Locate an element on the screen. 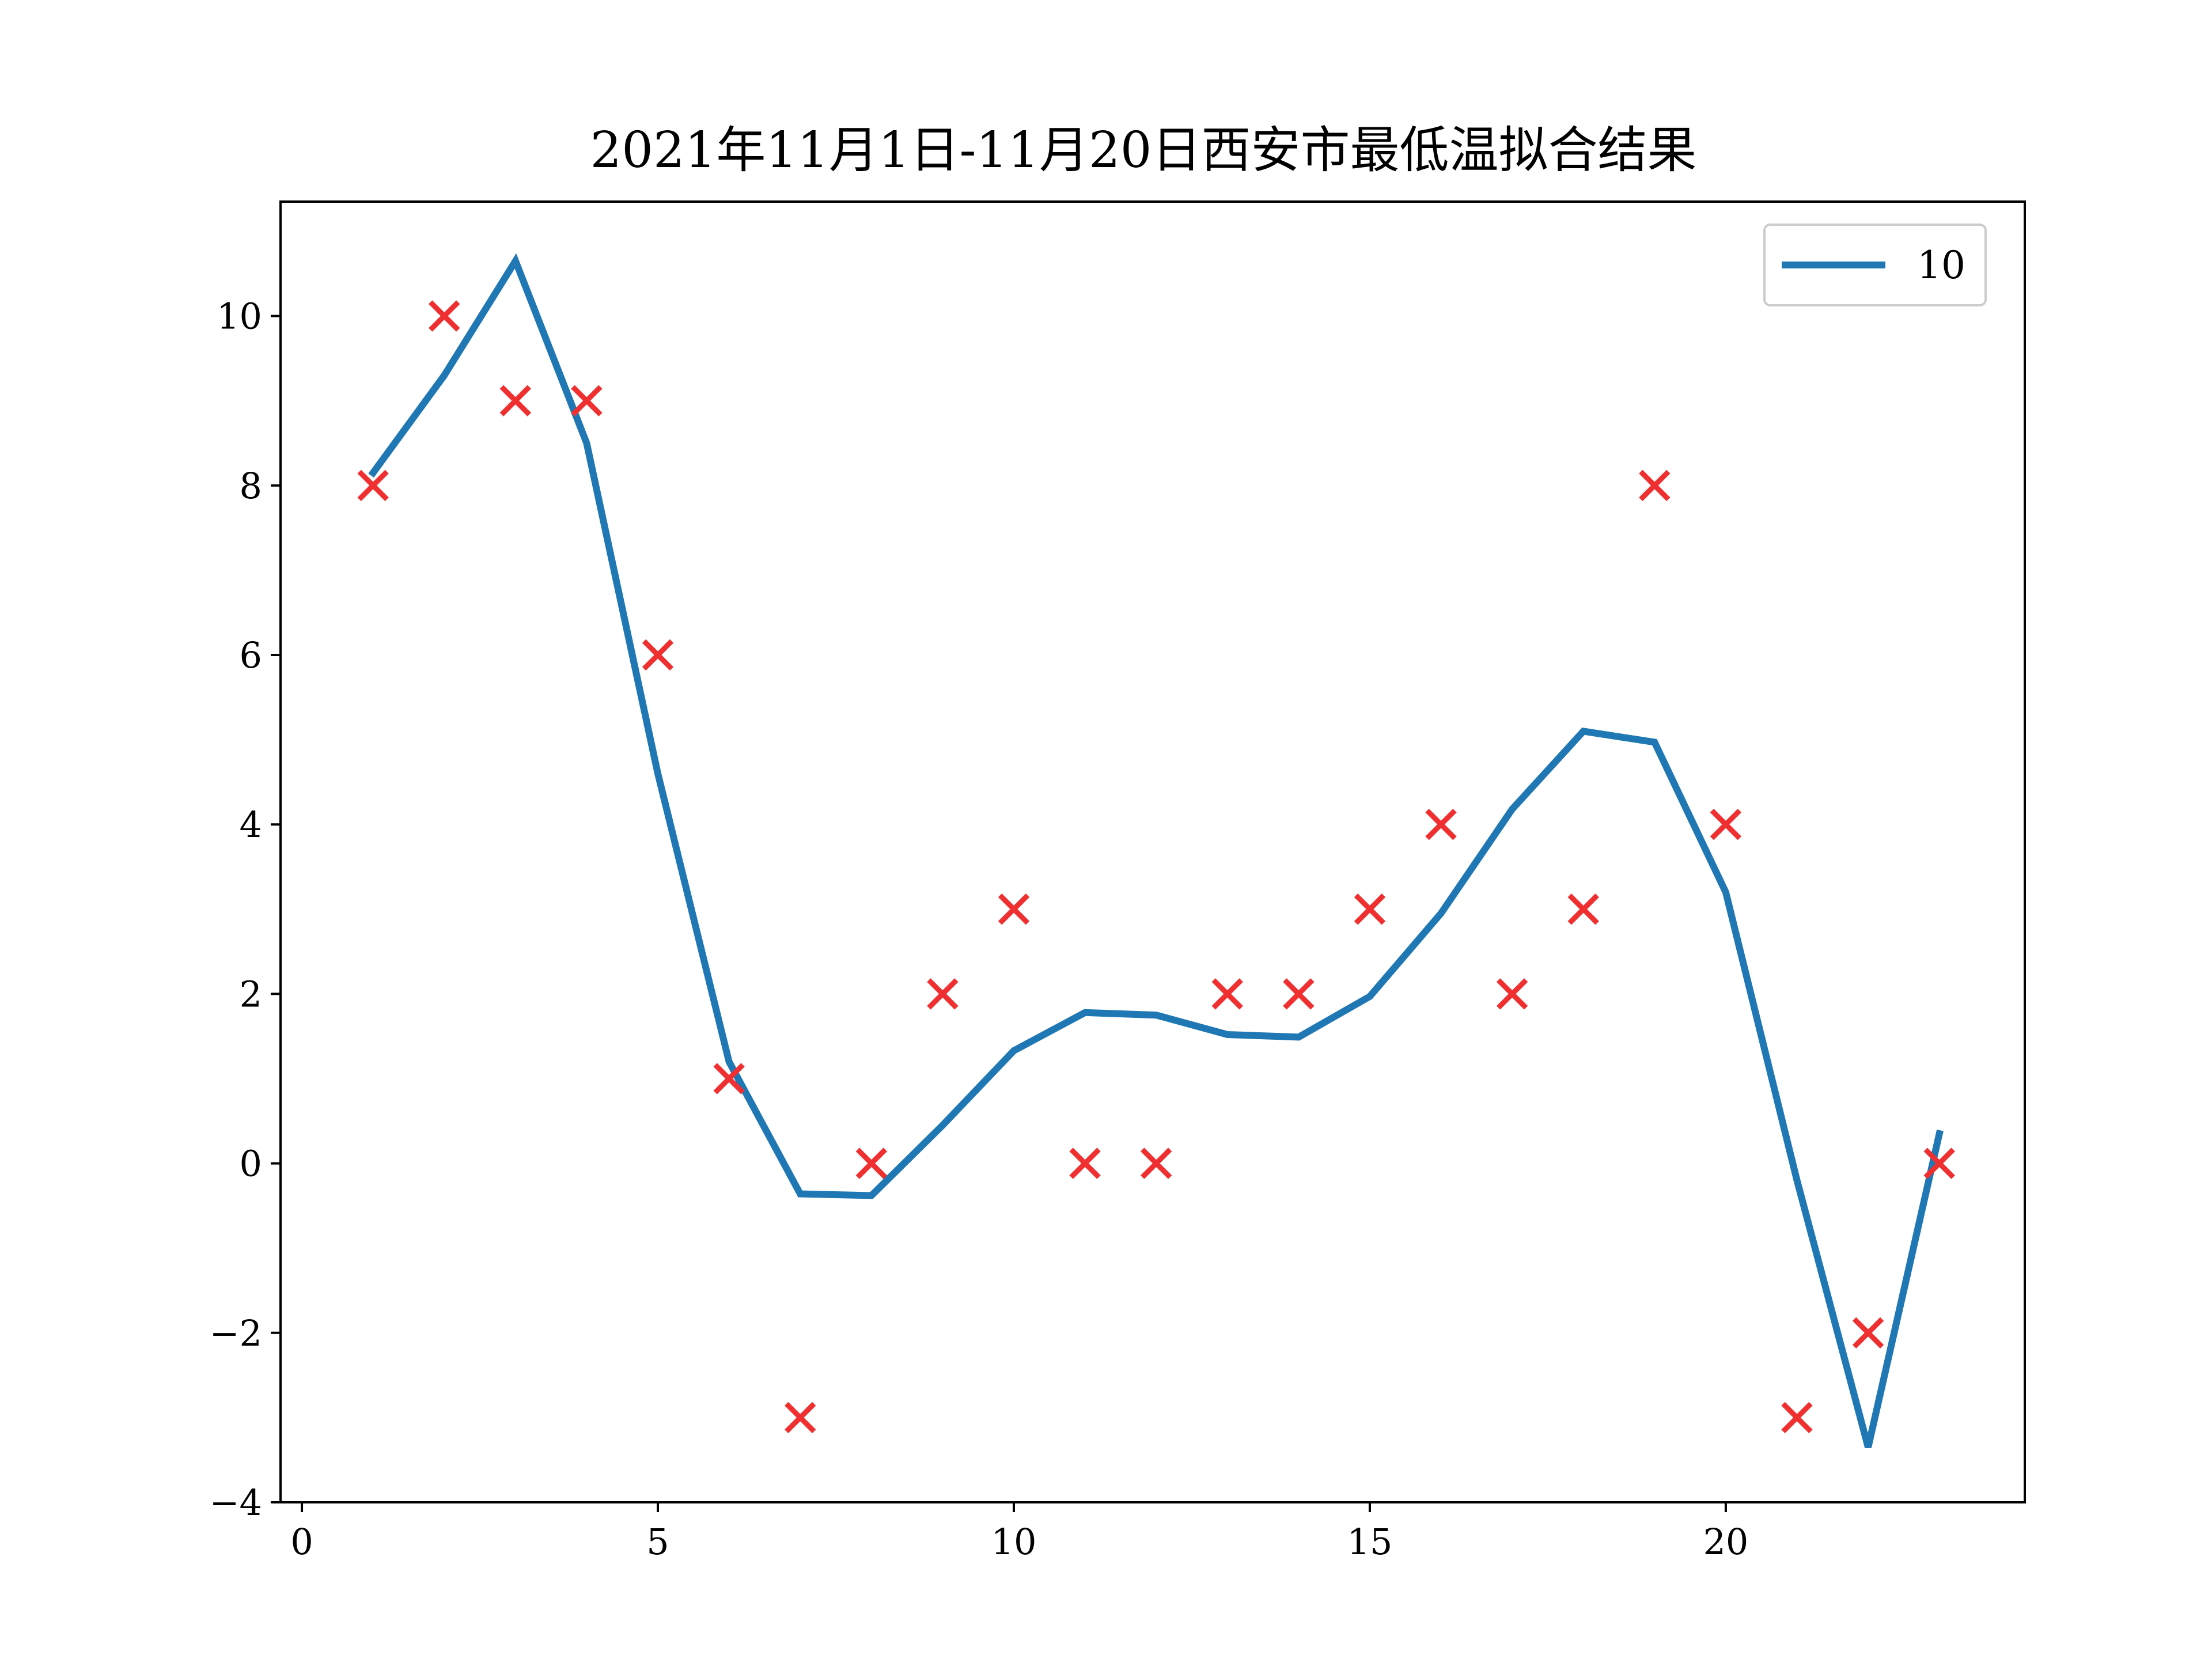 This screenshot has width=2212, height=1659. legend: 10 is located at coordinates (1875, 265).